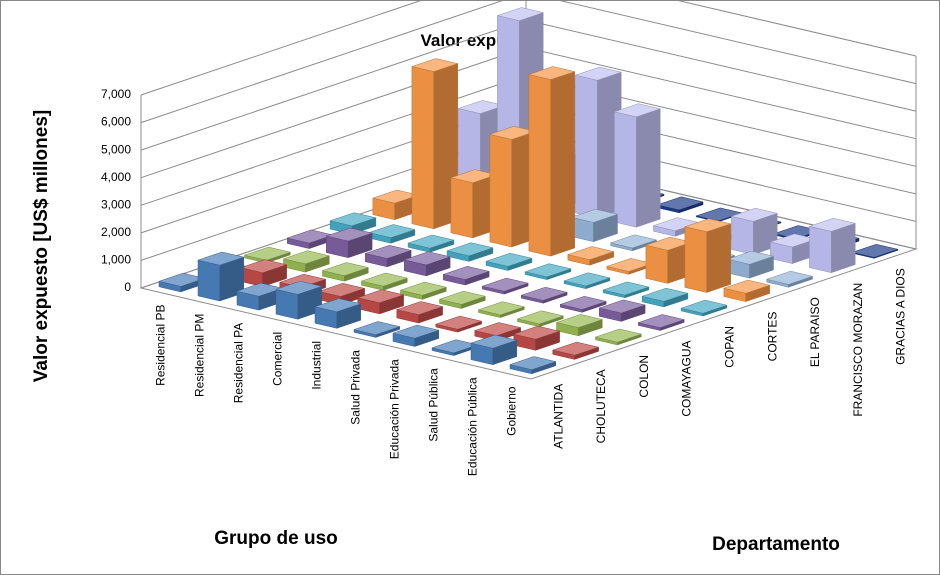  I want to click on y-tick-label: 1,000, so click(116, 260).